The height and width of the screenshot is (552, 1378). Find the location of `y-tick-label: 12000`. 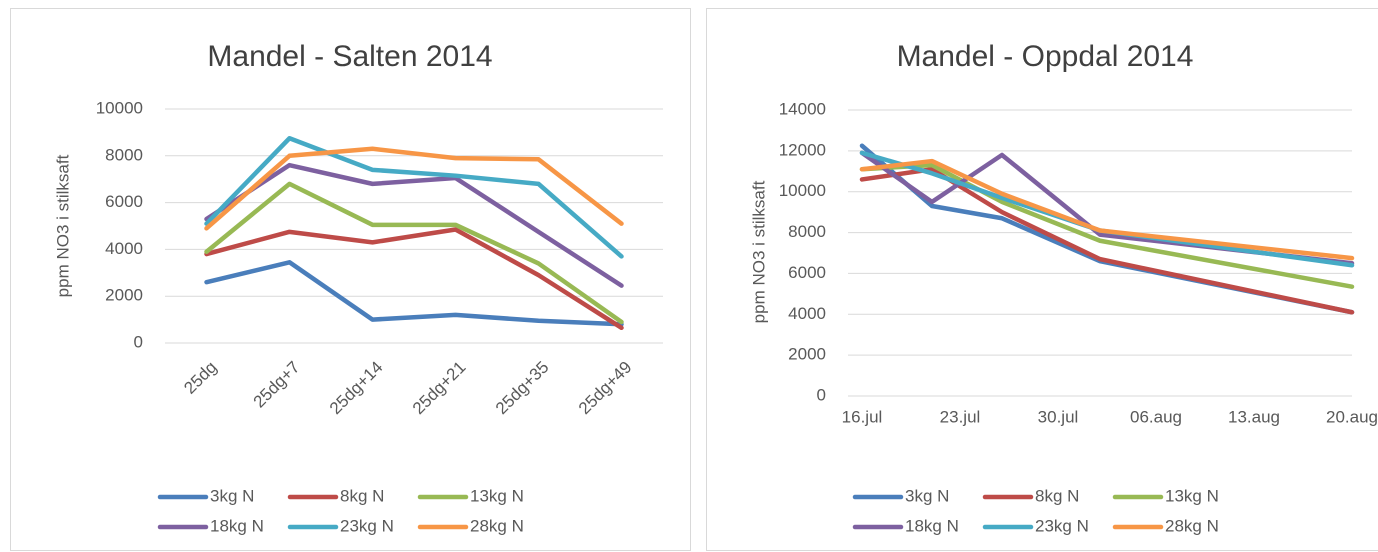

y-tick-label: 12000 is located at coordinates (802, 149).